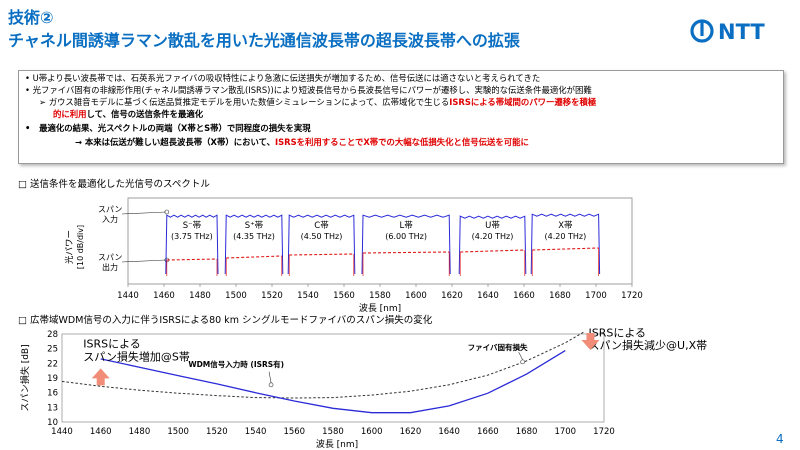  Describe the element at coordinates (110, 257) in the screenshot. I see `output-label-1: スパン` at that location.